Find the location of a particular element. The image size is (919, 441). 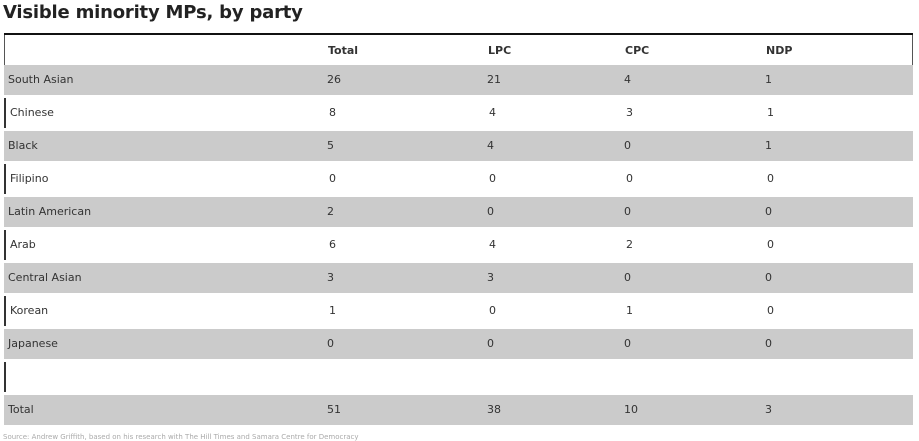

cell-cpc: 4 is located at coordinates (627, 79).